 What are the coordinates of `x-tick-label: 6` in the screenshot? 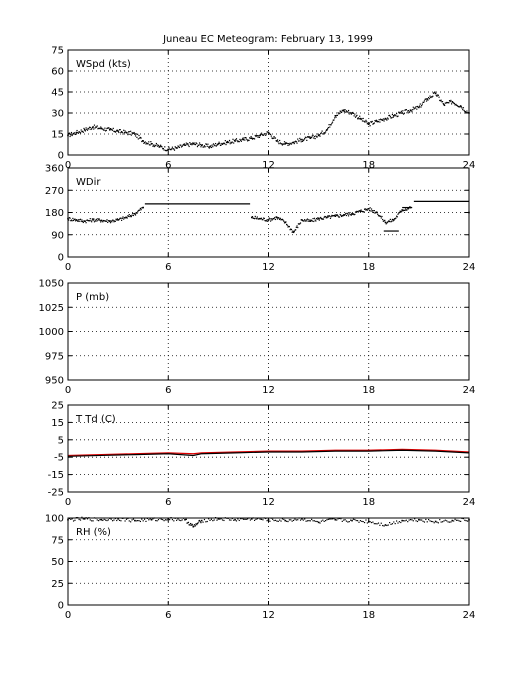 It's located at (168, 502).